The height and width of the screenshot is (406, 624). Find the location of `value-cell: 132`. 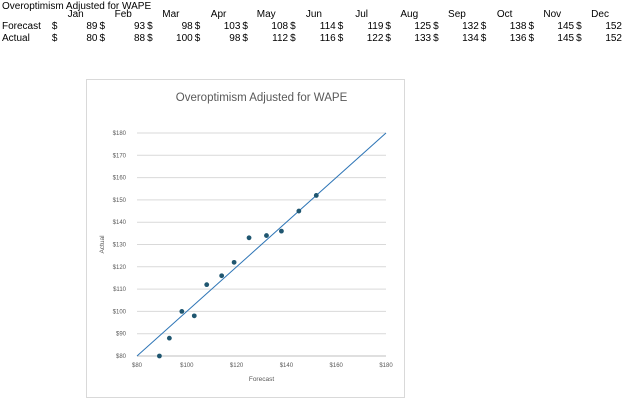

value-cell: 132 is located at coordinates (470, 26).